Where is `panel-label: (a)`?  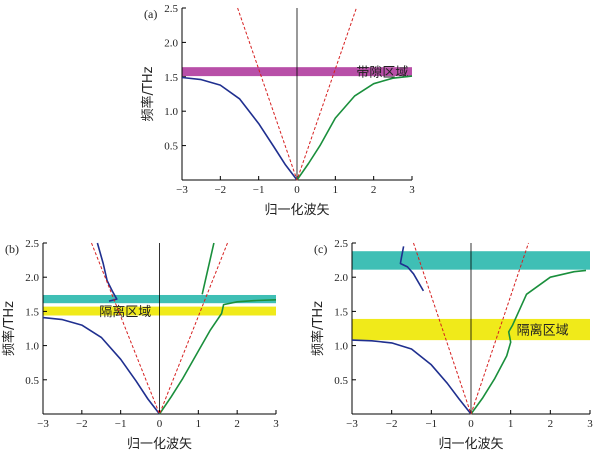
panel-label: (a) is located at coordinates (150, 14).